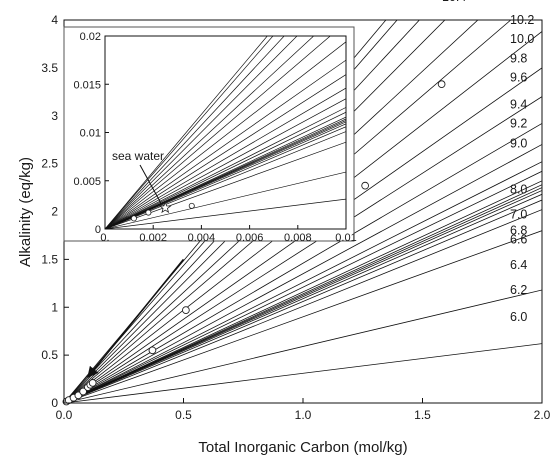 The width and height of the screenshot is (553, 460). Describe the element at coordinates (518, 317) in the screenshot. I see `ph-label: 6.0` at that location.